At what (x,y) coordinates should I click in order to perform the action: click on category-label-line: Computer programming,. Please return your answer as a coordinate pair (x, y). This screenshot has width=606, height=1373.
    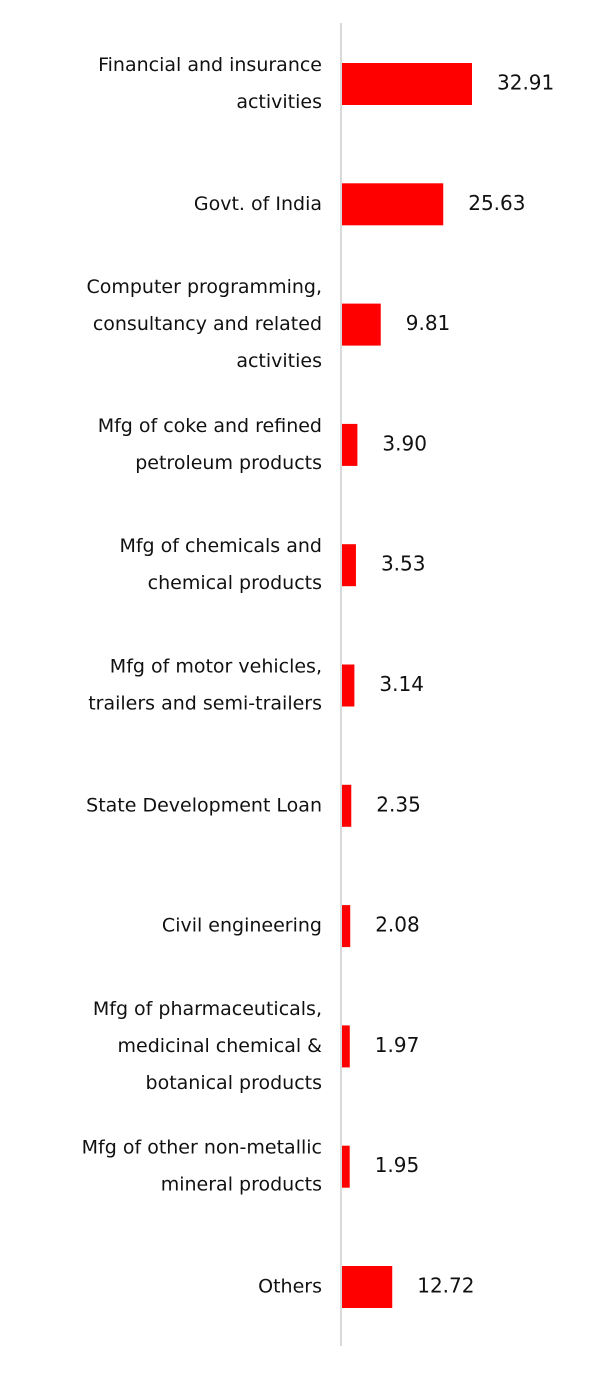
    Looking at the image, I should click on (204, 287).